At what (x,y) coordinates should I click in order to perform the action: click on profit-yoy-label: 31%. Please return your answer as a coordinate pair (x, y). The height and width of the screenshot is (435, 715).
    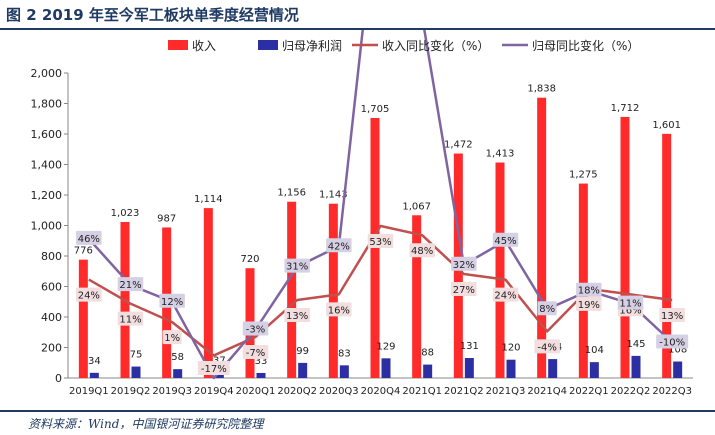
    Looking at the image, I should click on (297, 267).